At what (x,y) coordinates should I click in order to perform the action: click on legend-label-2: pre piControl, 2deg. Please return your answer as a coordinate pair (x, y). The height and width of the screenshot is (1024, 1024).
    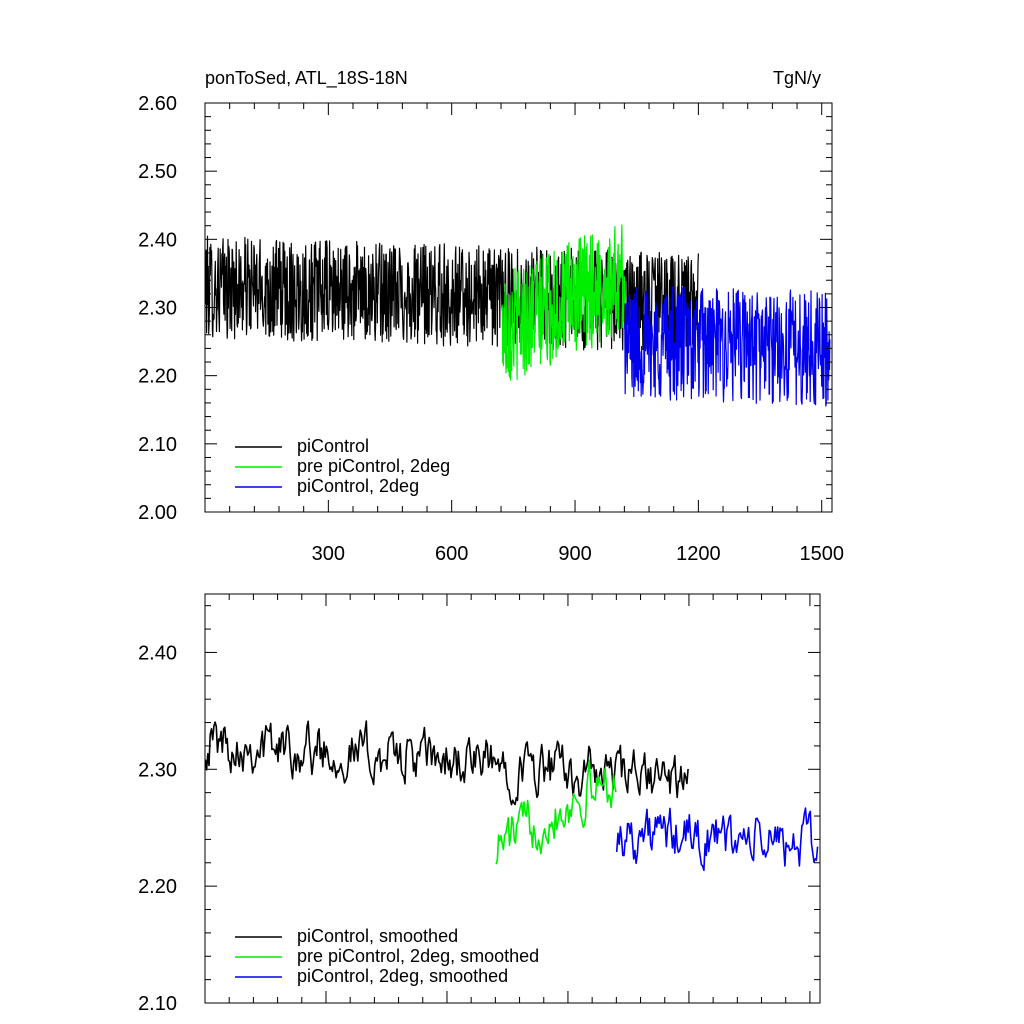
    Looking at the image, I should click on (373, 466).